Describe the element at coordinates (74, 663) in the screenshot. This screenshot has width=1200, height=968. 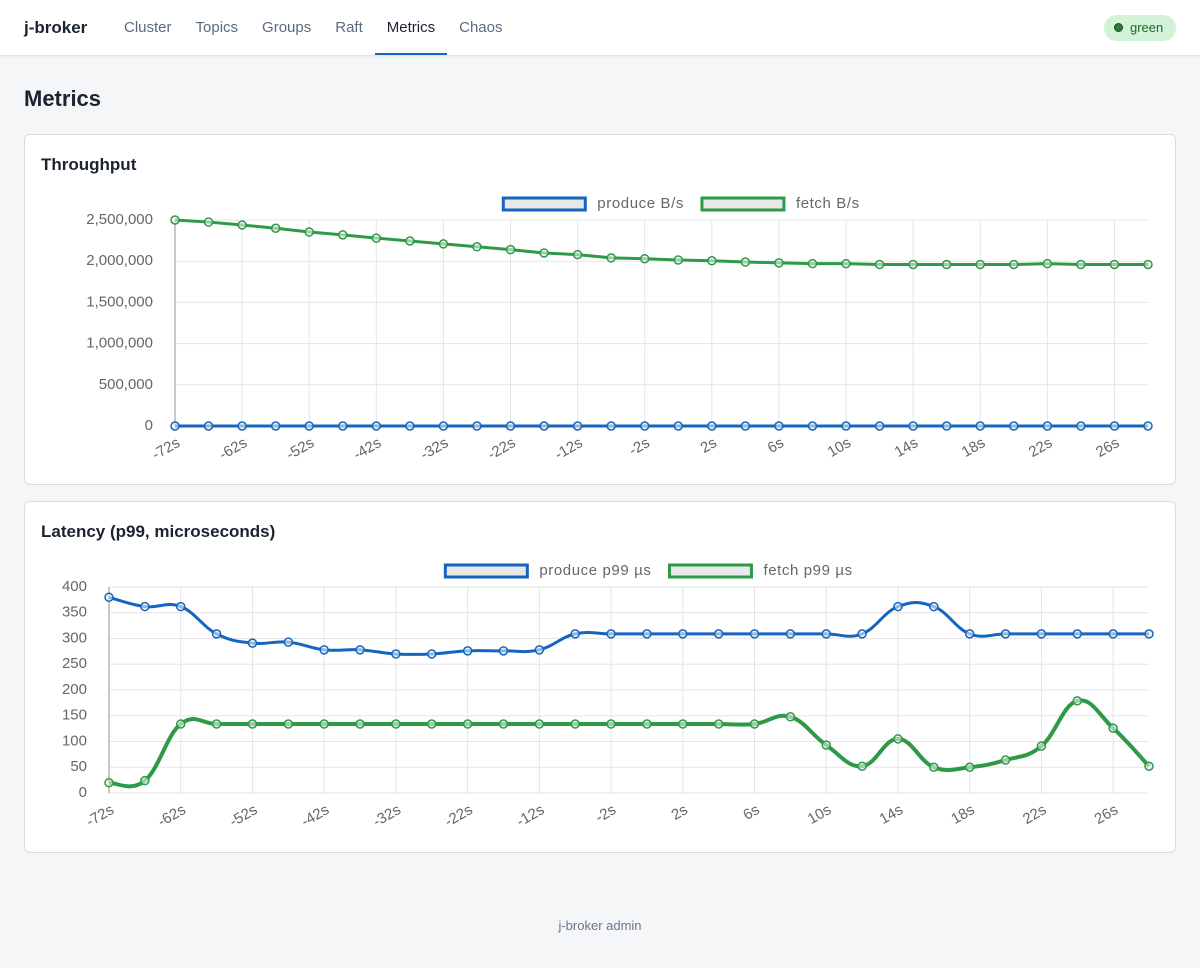
I see `y-tick-label: 250` at that location.